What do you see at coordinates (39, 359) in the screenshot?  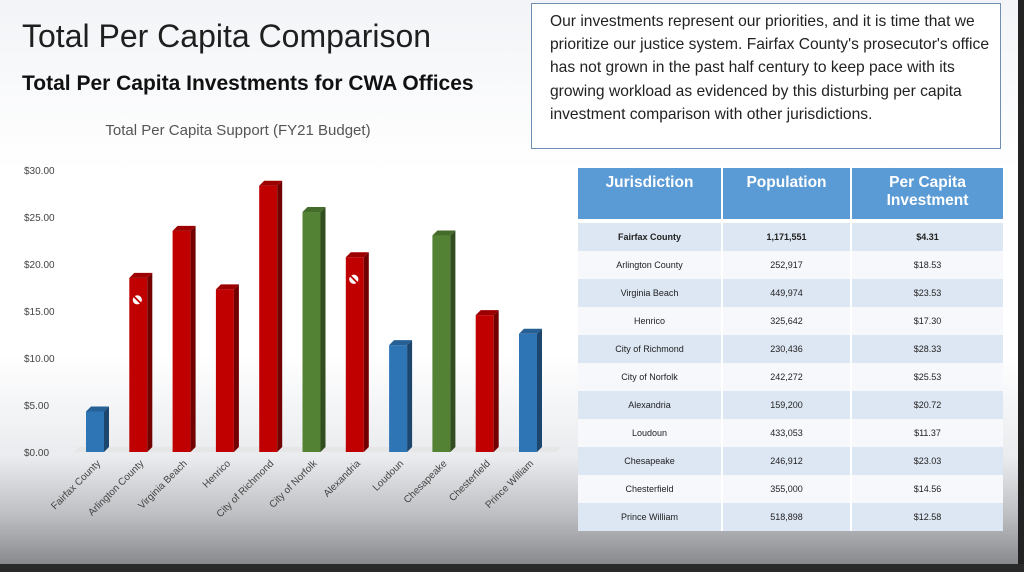 I see `y-tick-label: $10.00` at bounding box center [39, 359].